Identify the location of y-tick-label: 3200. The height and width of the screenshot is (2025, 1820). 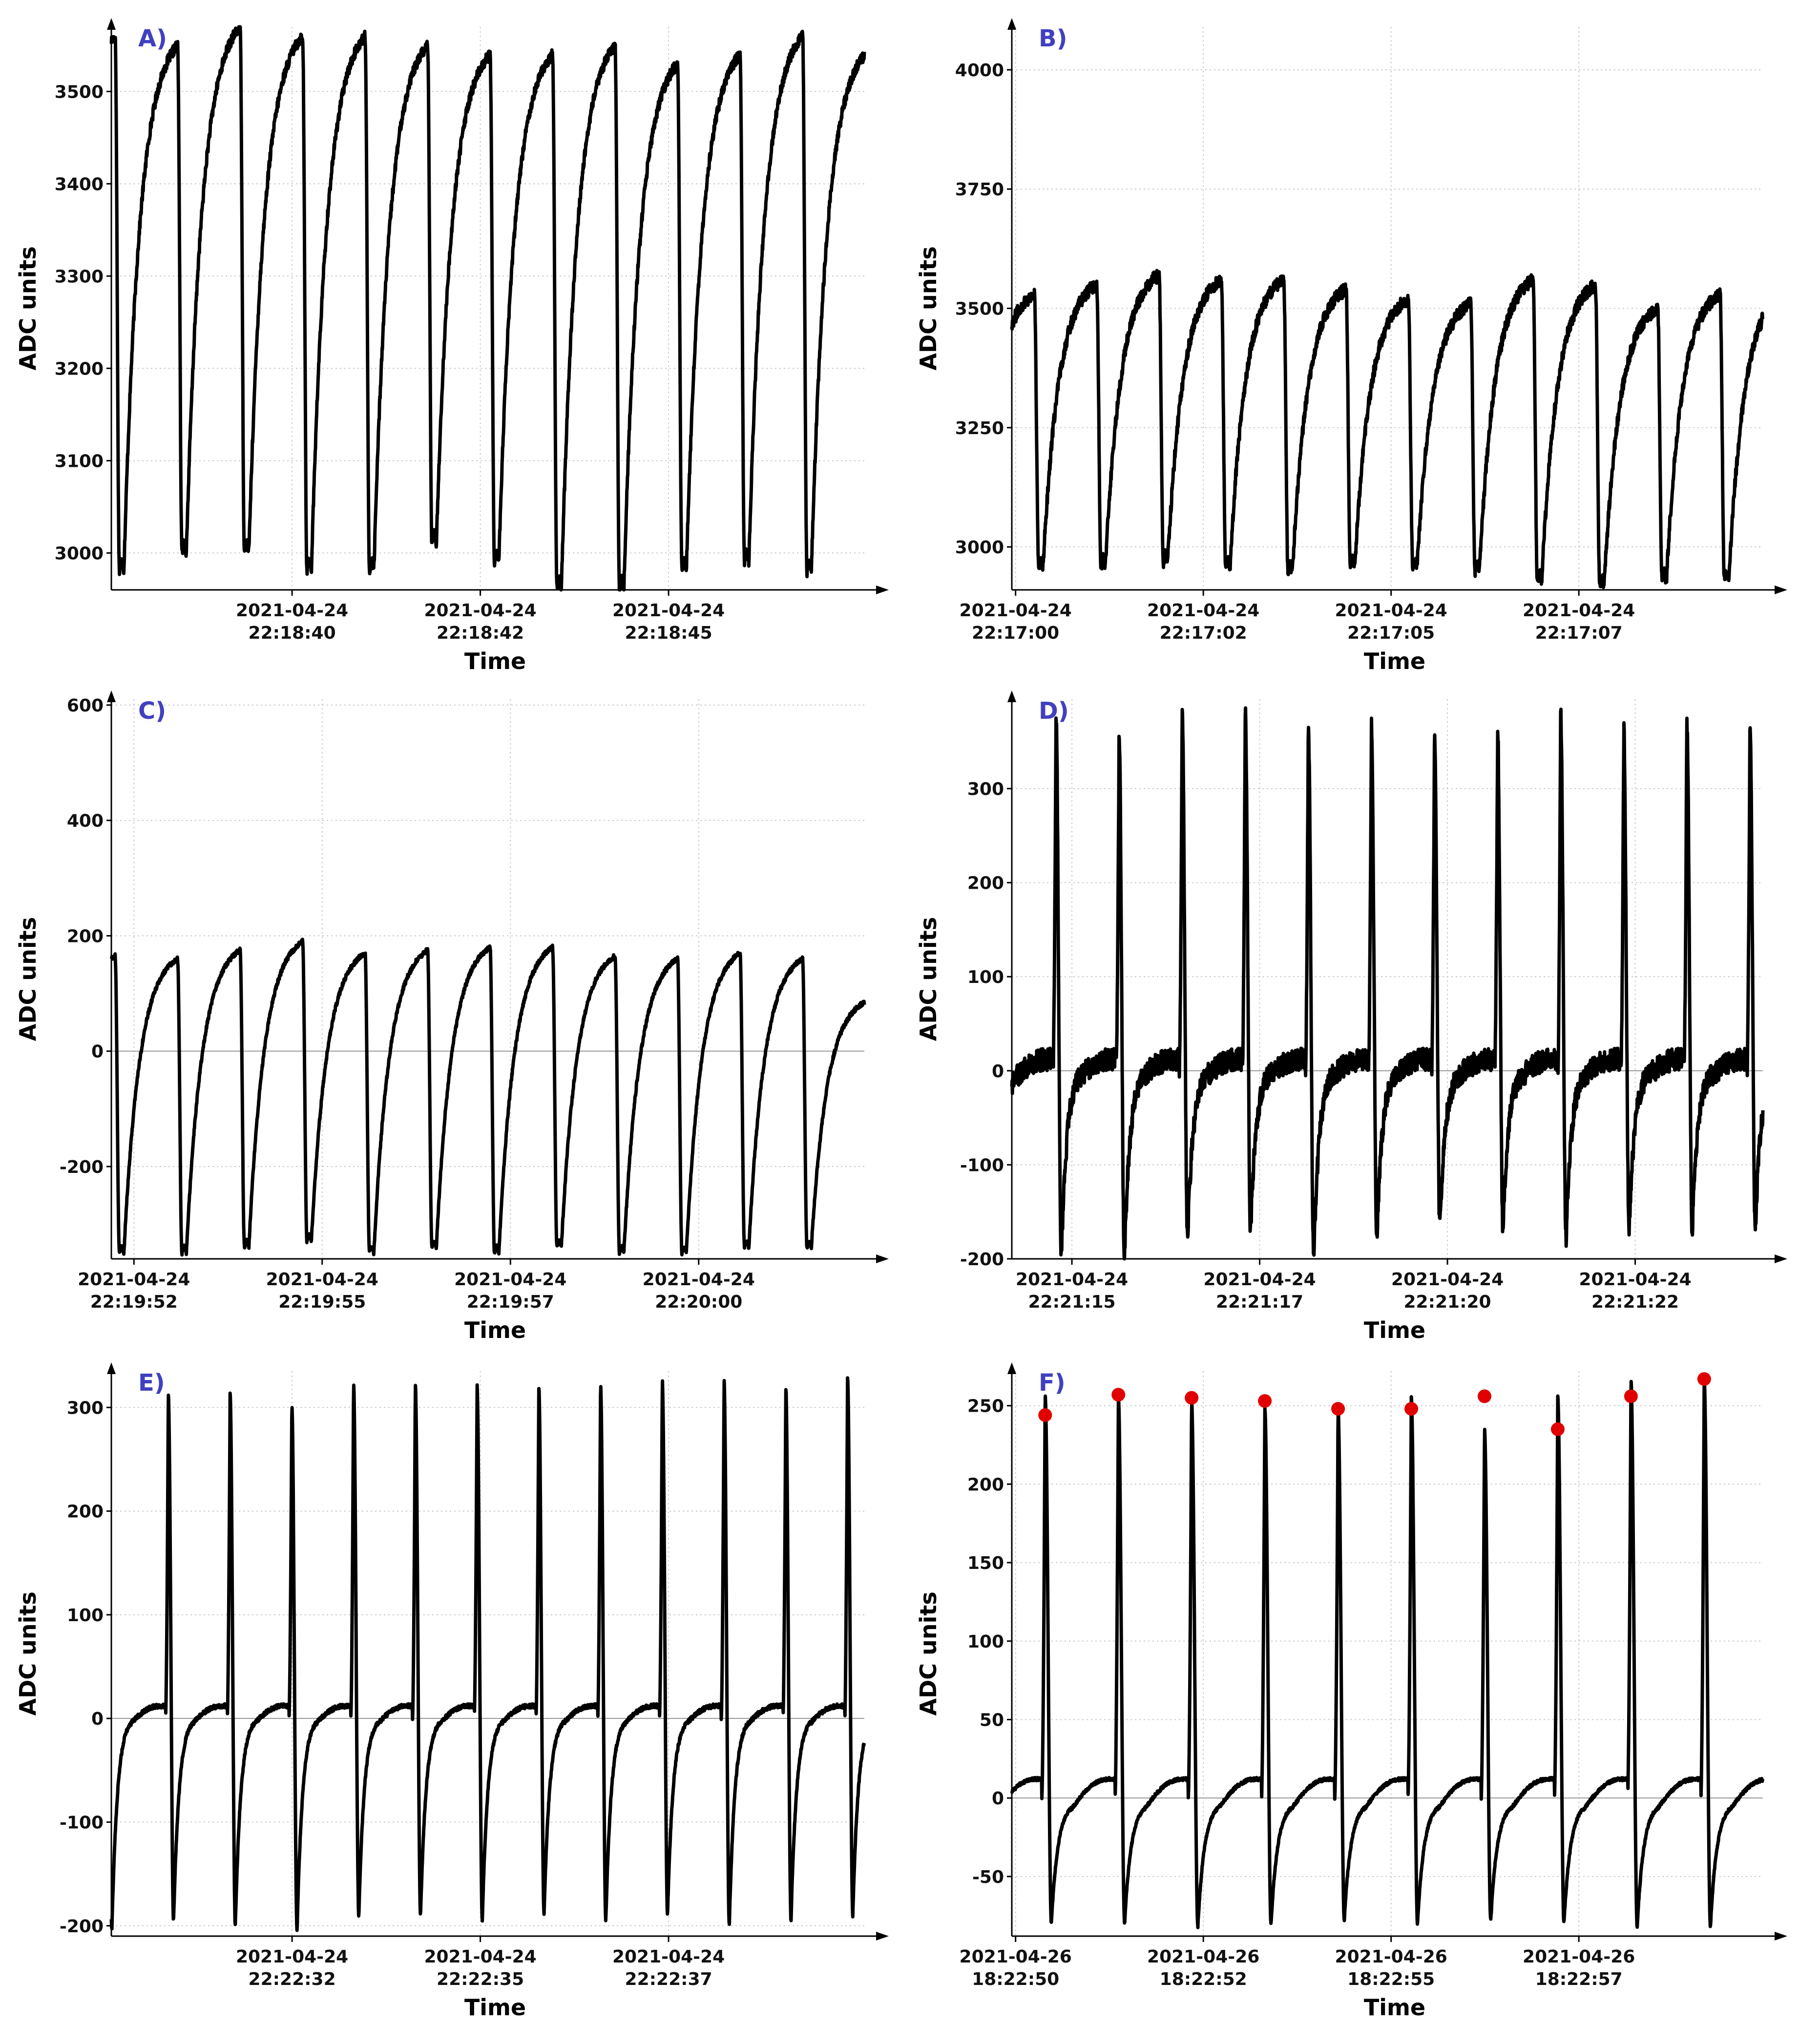
(79, 369).